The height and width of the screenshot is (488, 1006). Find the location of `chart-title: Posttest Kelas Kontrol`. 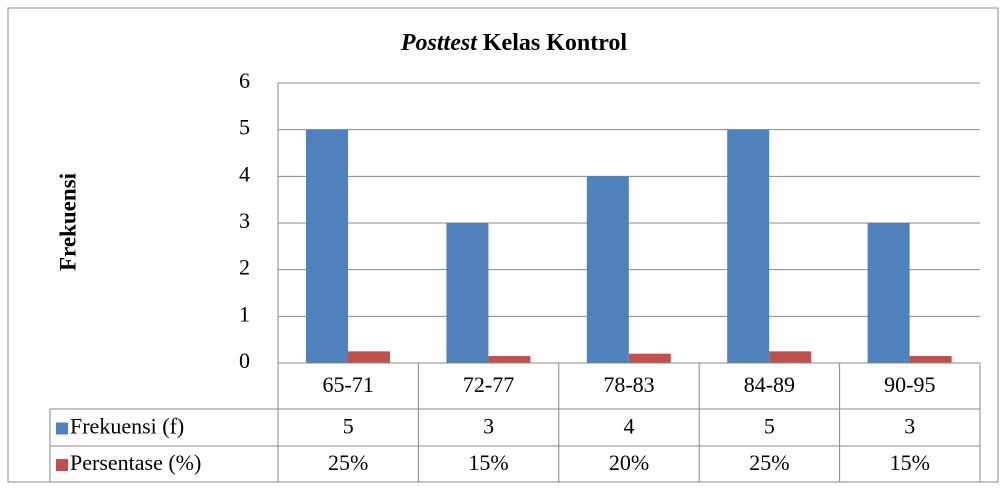

chart-title: Posttest Kelas Kontrol is located at coordinates (514, 43).